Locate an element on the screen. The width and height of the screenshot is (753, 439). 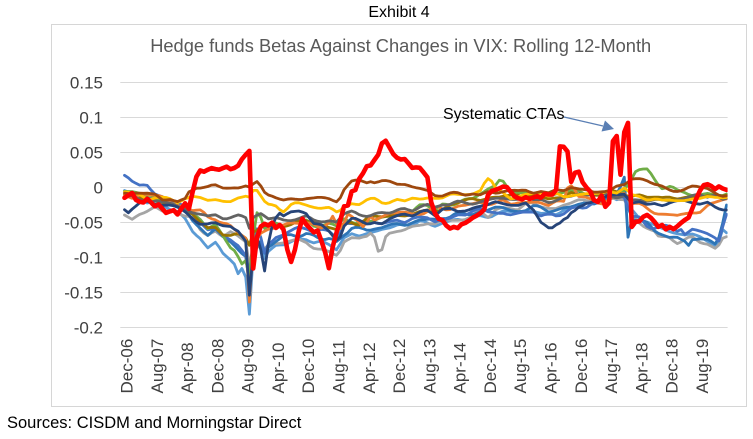
svg-text: Dec-08 is located at coordinates (217, 366).